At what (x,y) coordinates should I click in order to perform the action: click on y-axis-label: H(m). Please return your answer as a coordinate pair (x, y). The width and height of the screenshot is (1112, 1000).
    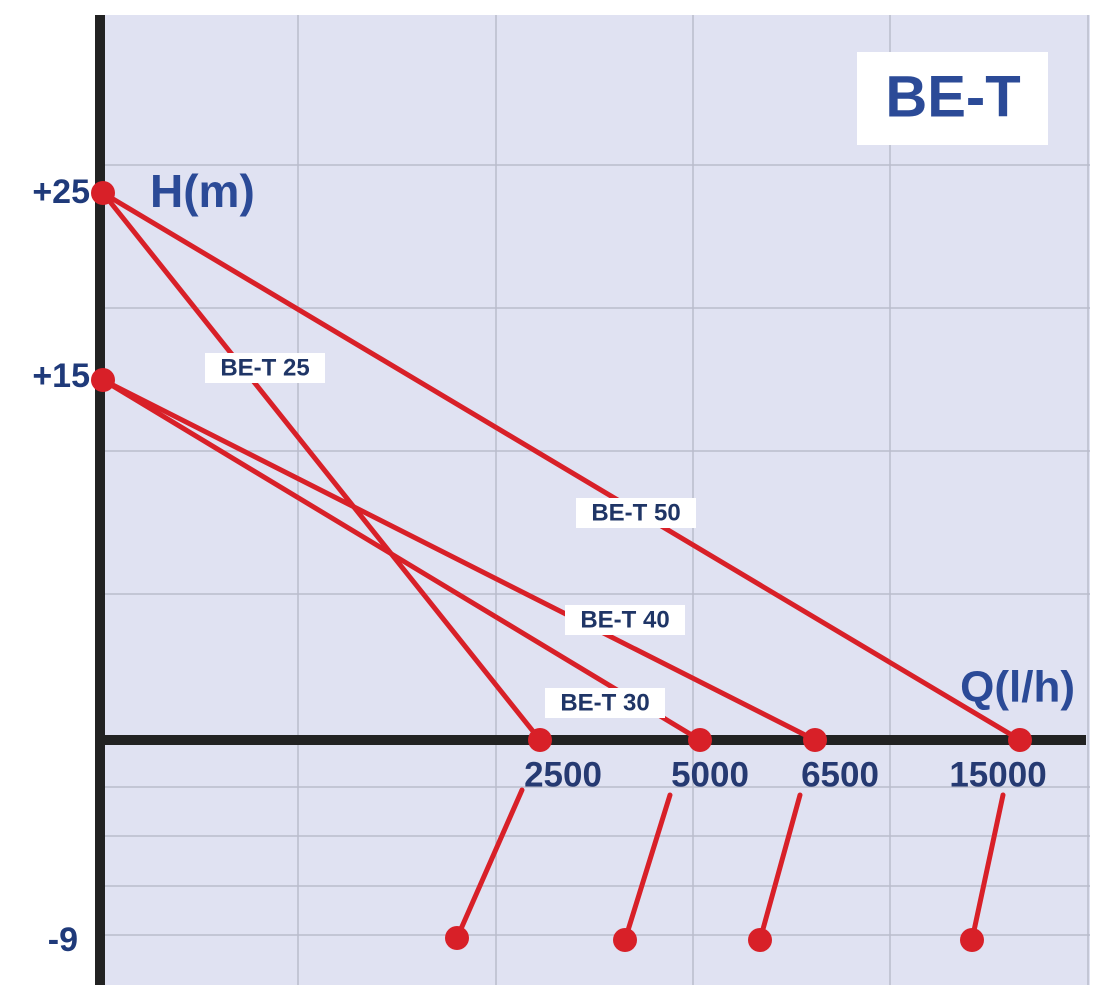
    Looking at the image, I should click on (202, 191).